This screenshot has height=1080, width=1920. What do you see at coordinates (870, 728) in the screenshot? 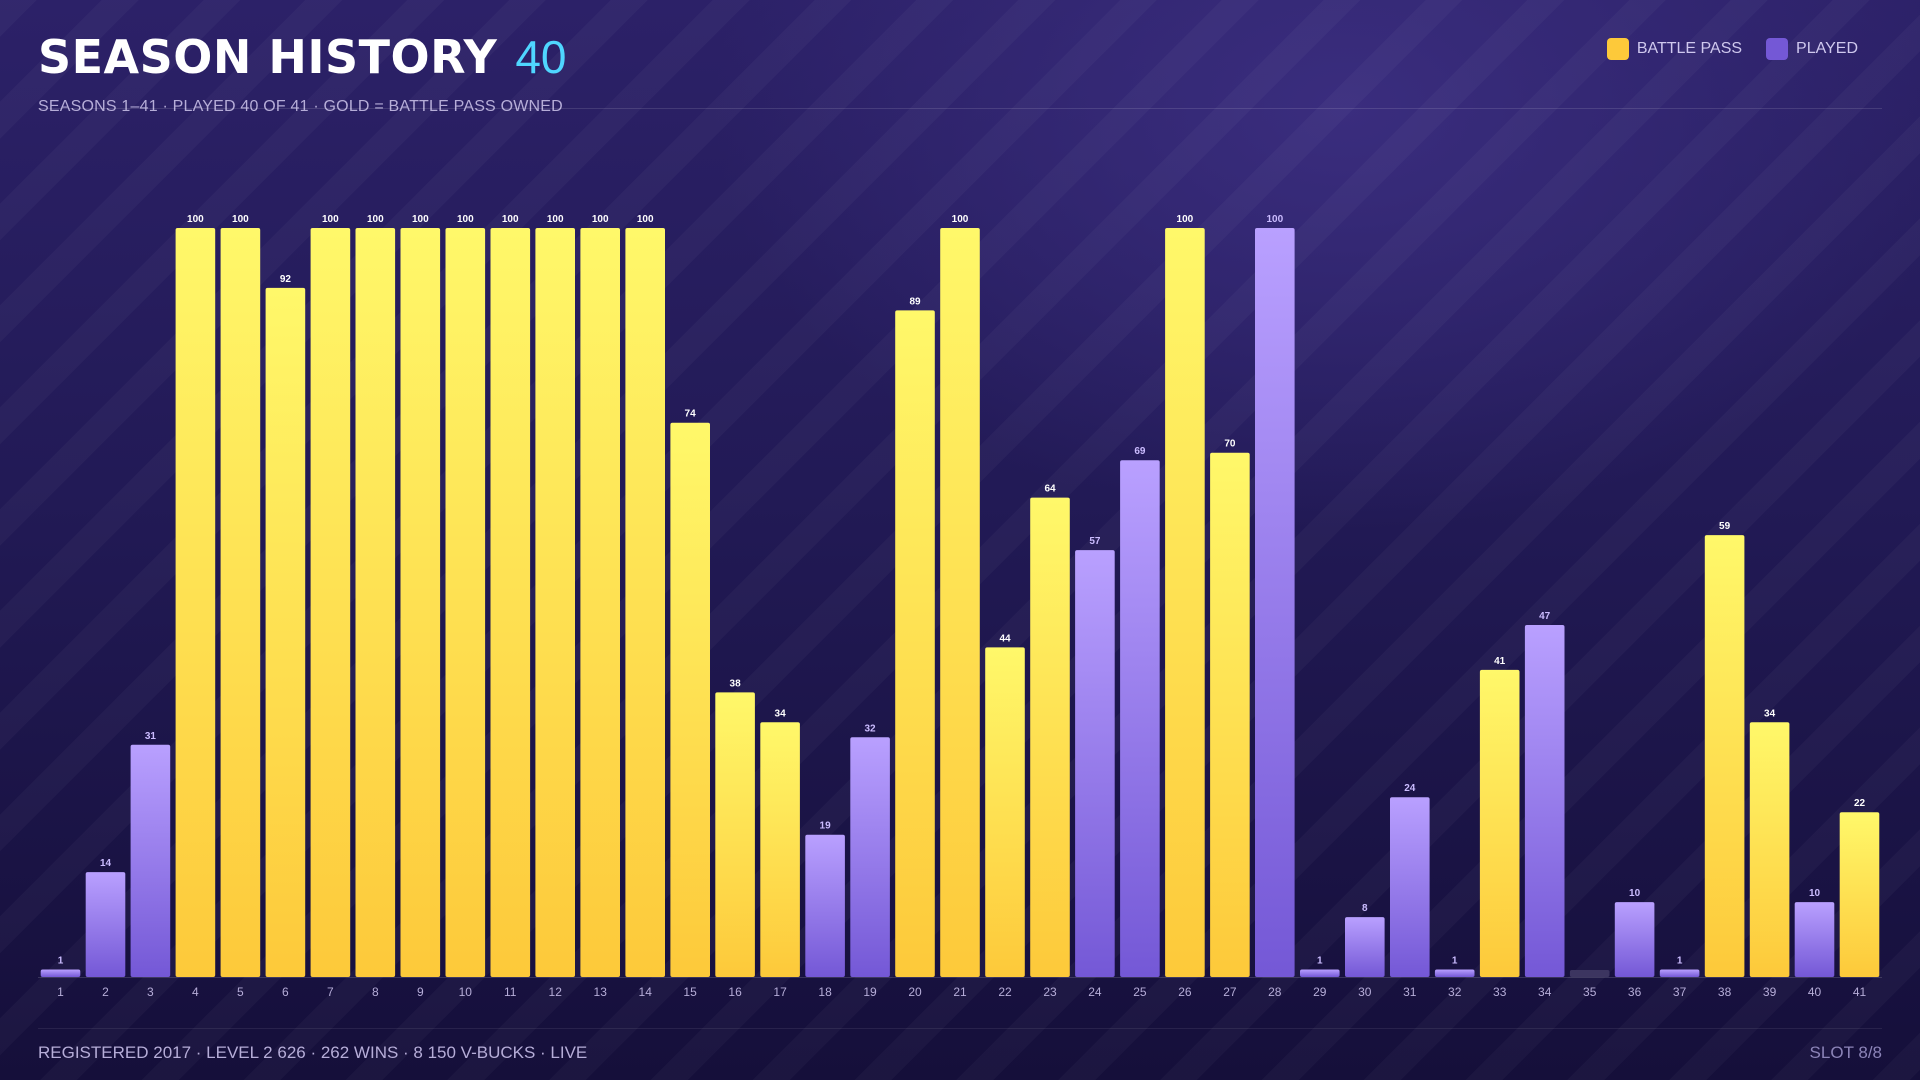
I see `value-label-season-19: 32` at bounding box center [870, 728].